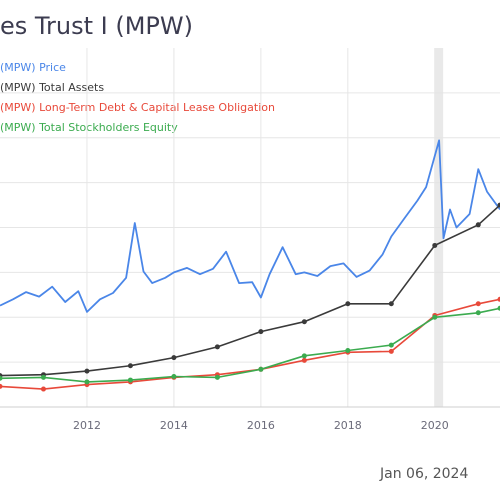 The height and width of the screenshot is (500, 500). I want to click on x-tick-label-2016: 2016, so click(261, 425).